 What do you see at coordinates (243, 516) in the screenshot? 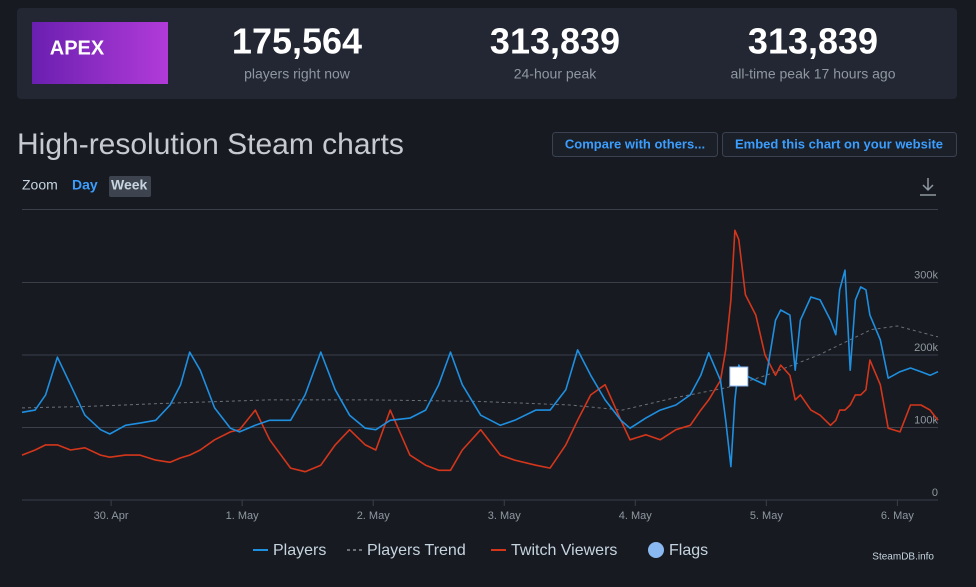
I see `x-tick-label: 1. May` at bounding box center [243, 516].